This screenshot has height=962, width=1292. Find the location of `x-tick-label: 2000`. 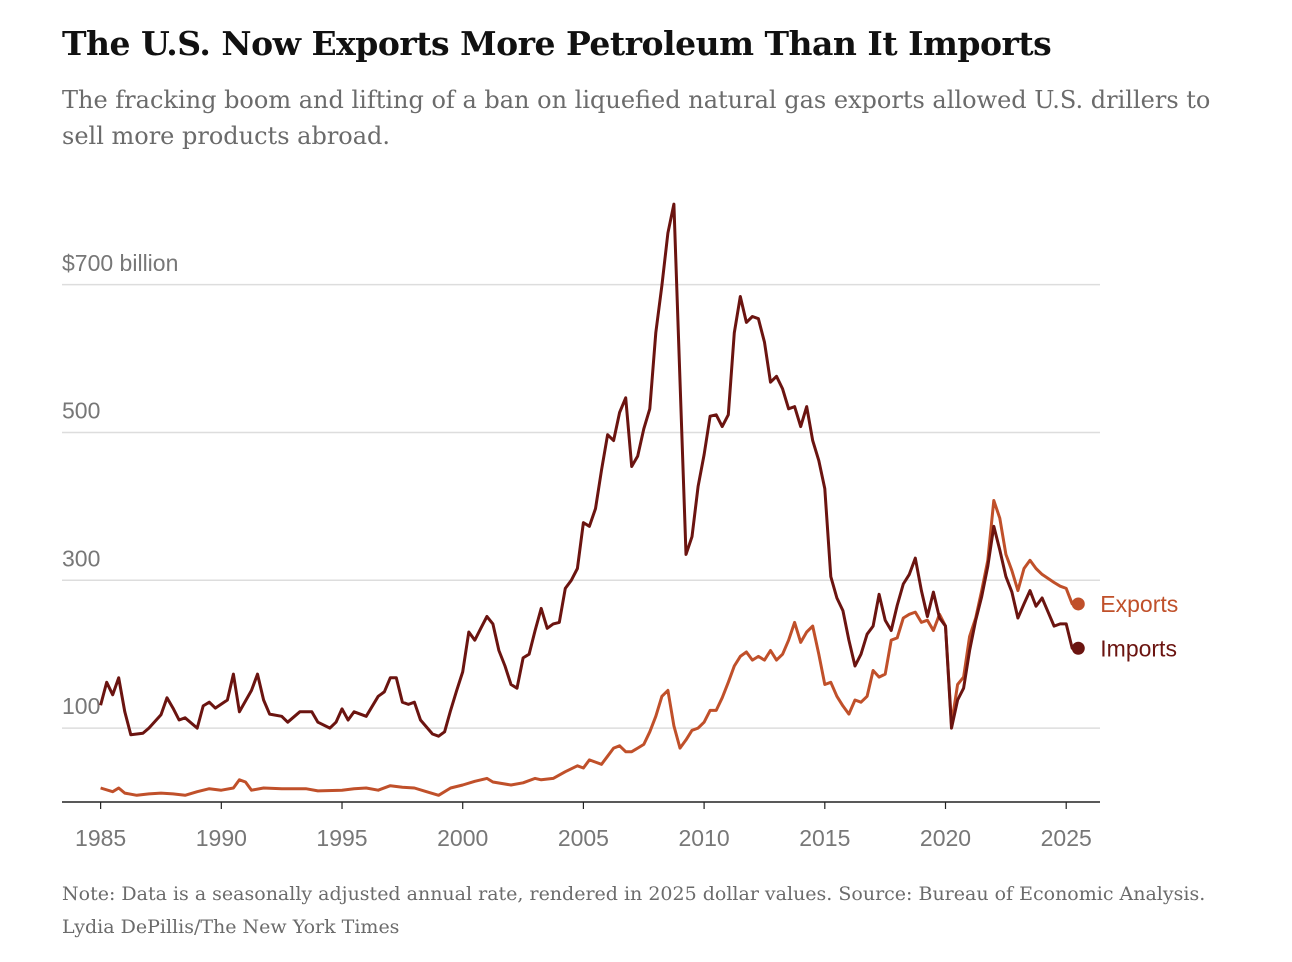

x-tick-label: 2000 is located at coordinates (462, 838).